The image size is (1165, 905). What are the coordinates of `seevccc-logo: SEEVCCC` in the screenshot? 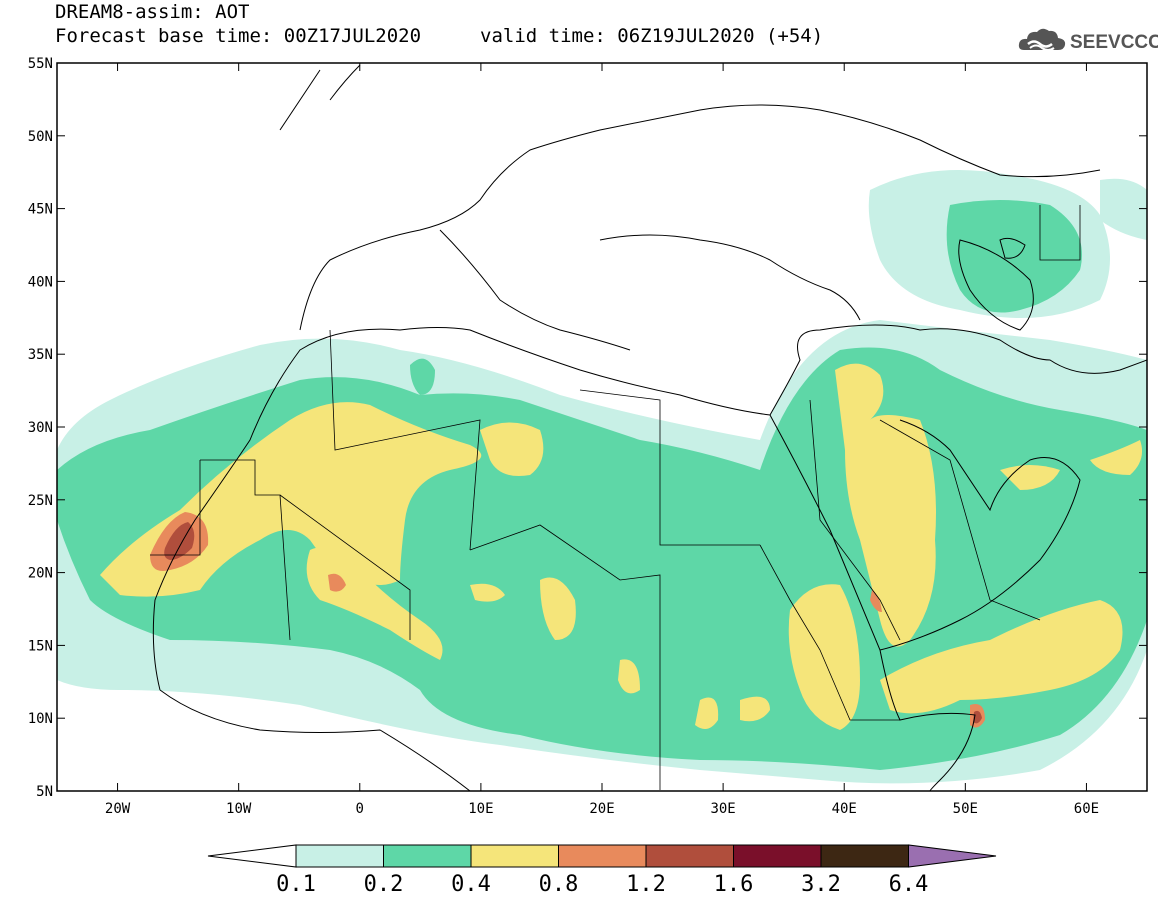 It's located at (1090, 40).